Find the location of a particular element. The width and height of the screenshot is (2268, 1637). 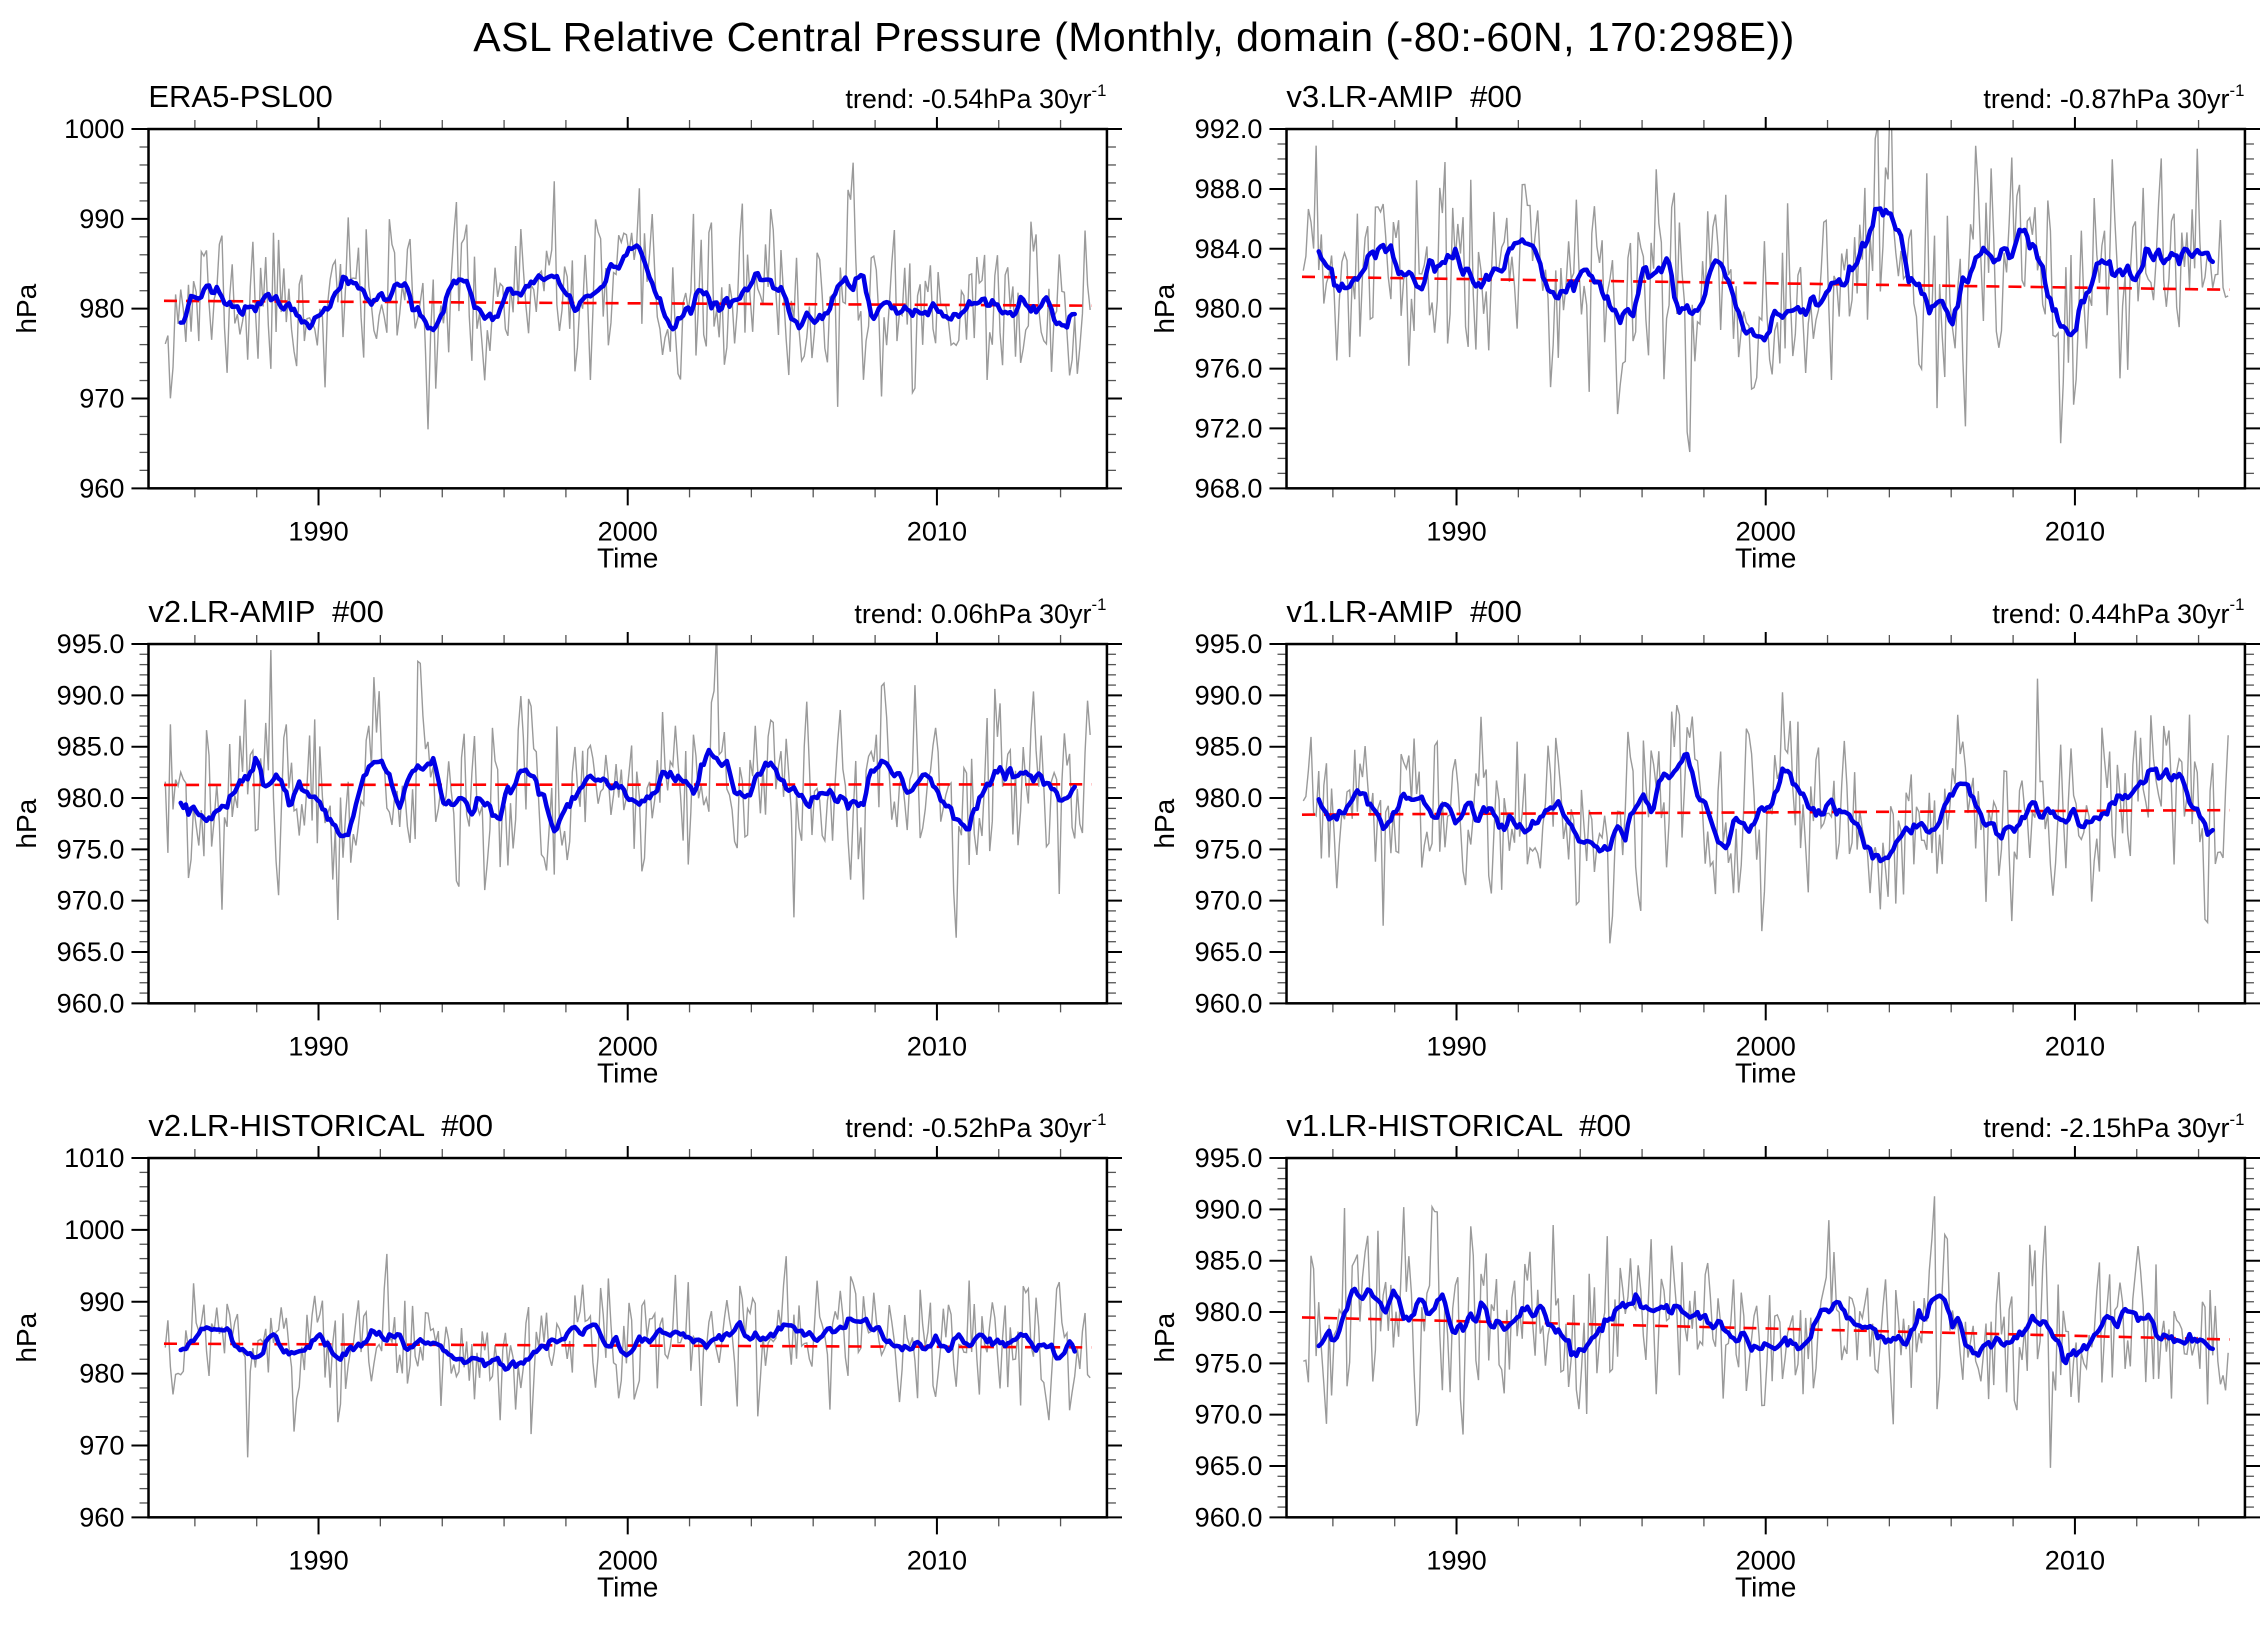

y-tick-label: 992.0 is located at coordinates (1229, 130).